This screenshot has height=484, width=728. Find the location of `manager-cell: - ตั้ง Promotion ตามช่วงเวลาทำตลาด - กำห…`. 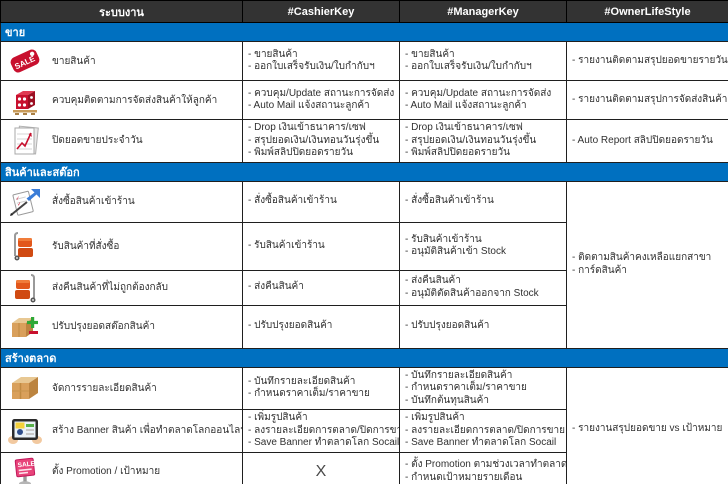

manager-cell: - ตั้ง Promotion ตามช่วงเวลาทำตลาด - กำห… is located at coordinates (483, 467).